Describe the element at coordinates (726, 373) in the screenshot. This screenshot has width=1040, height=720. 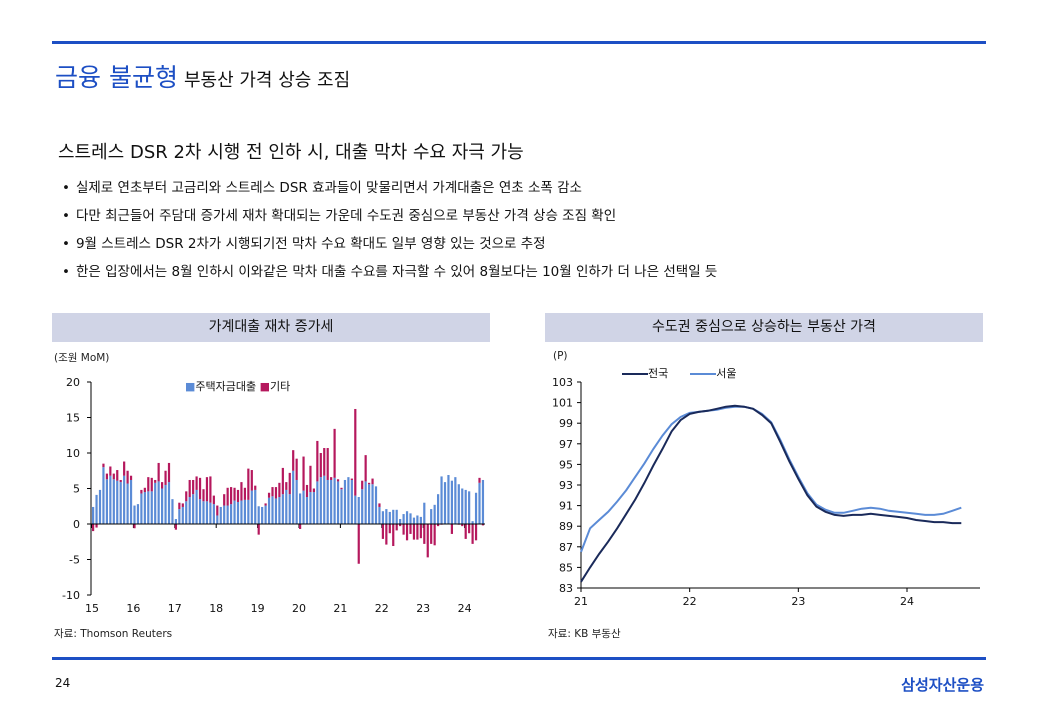
I see `legend-seoul: 서울` at that location.